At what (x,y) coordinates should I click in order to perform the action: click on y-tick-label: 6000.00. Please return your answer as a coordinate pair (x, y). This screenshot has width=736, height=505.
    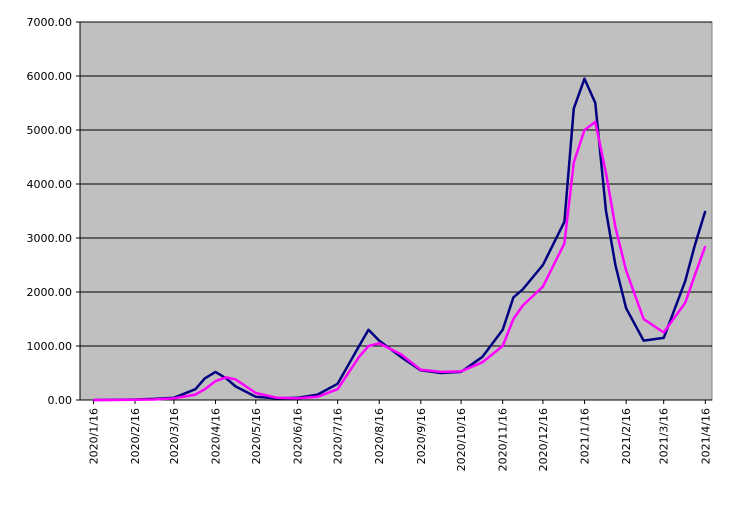
    Looking at the image, I should click on (50, 76).